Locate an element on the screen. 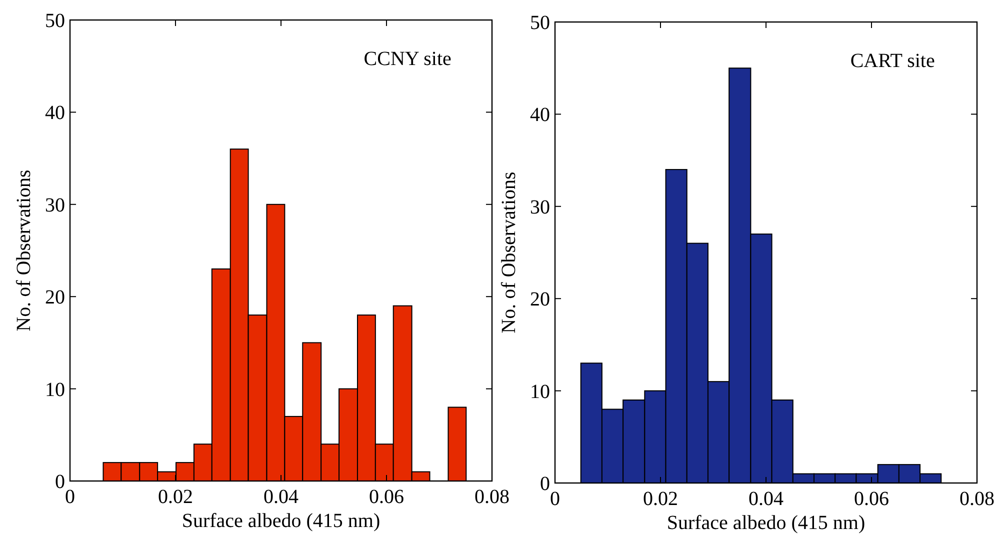 The width and height of the screenshot is (999, 552). y-tick-label: 0 is located at coordinates (60, 482).